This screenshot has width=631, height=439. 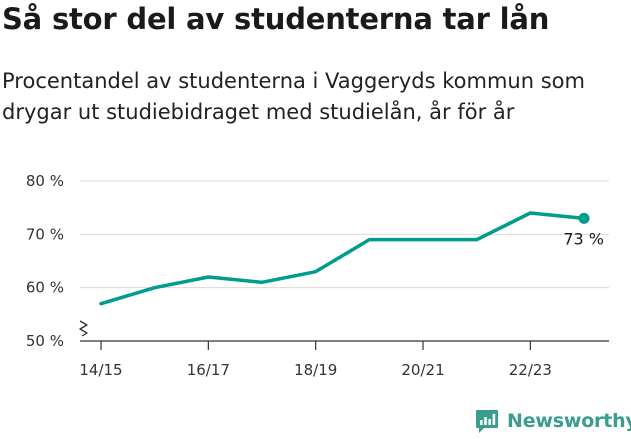 I want to click on axis-break-zigzag, so click(x=83, y=328).